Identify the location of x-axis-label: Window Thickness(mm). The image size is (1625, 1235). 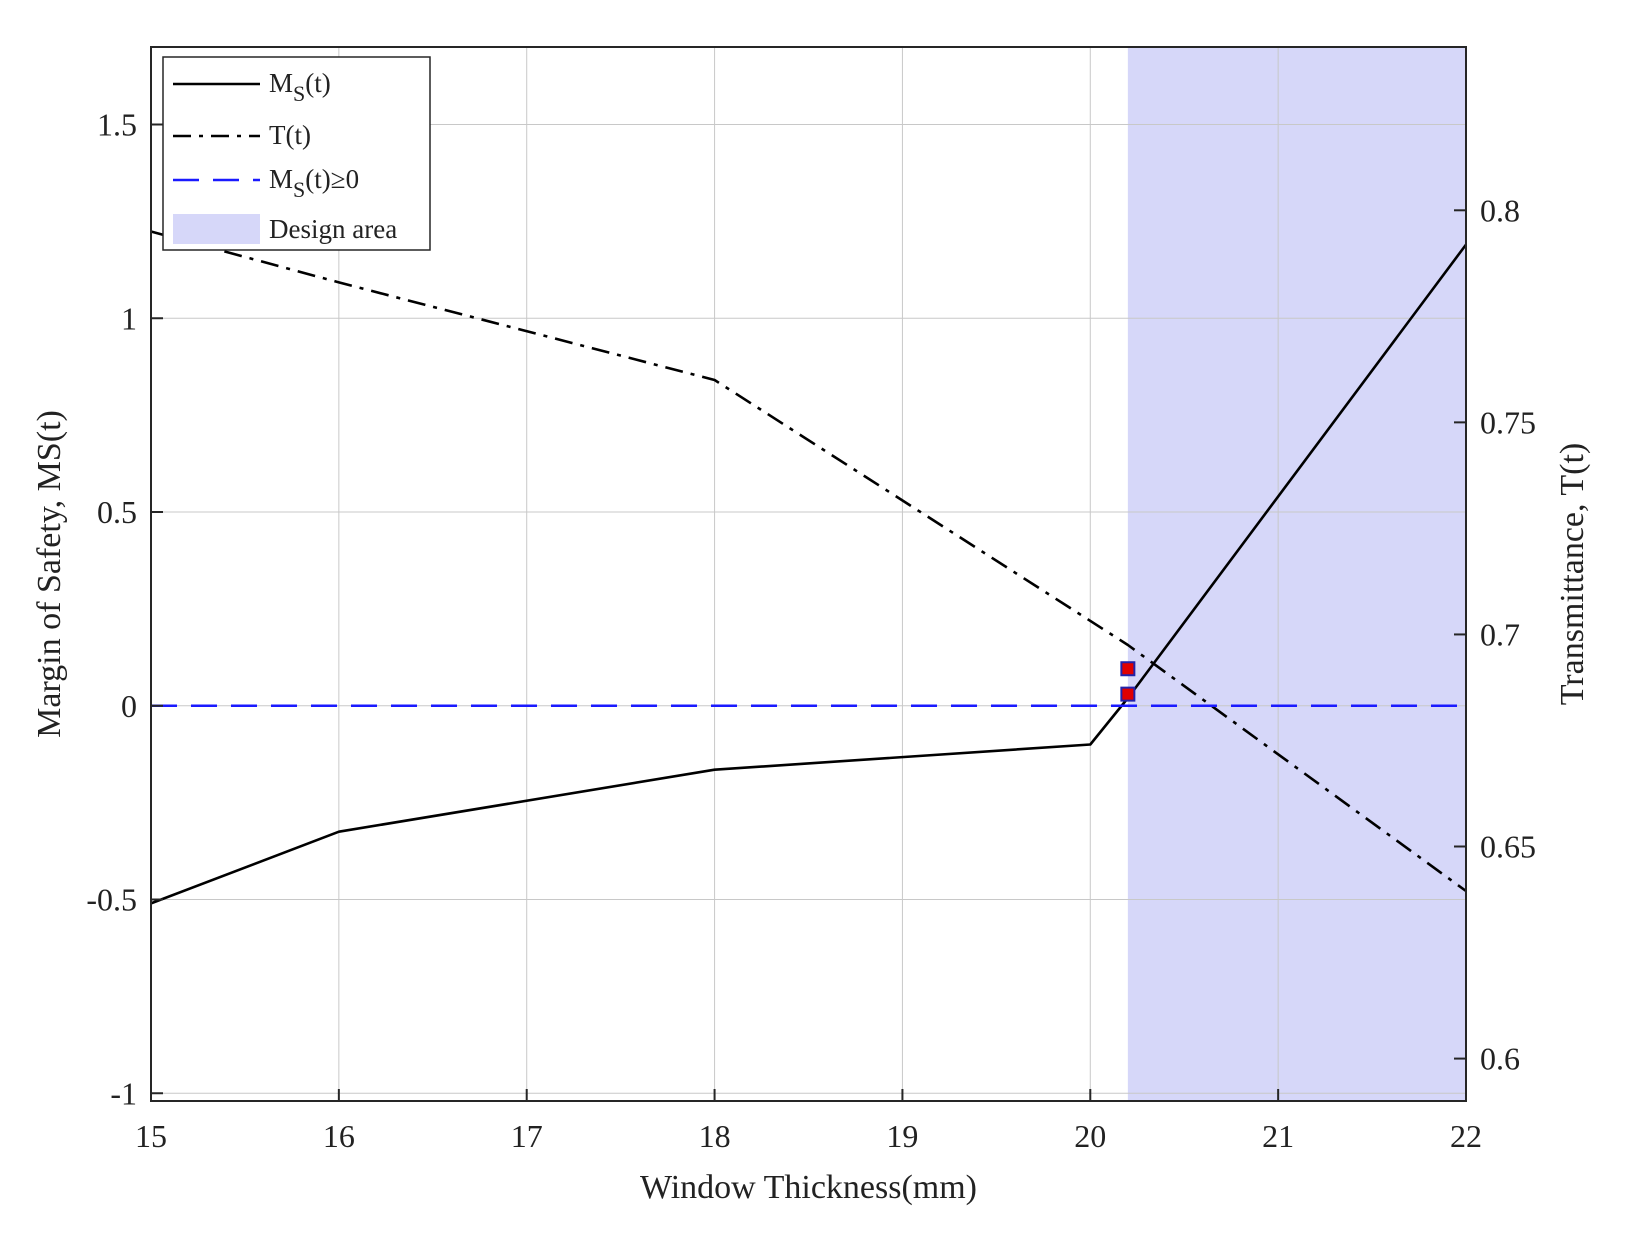
(808, 1187).